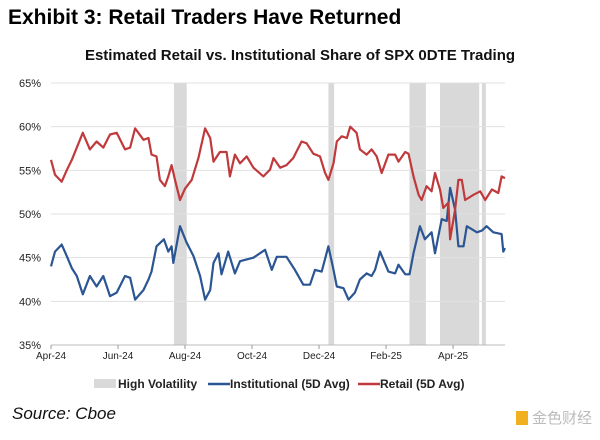  Describe the element at coordinates (64, 413) in the screenshot. I see `source-note: Source: Cboe` at that location.